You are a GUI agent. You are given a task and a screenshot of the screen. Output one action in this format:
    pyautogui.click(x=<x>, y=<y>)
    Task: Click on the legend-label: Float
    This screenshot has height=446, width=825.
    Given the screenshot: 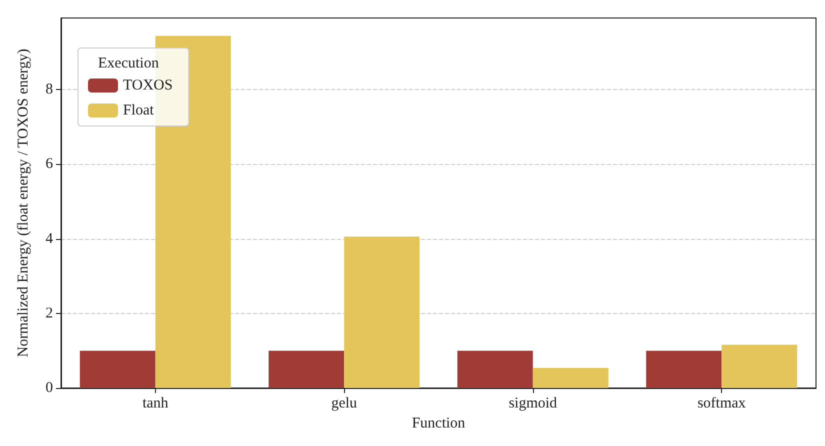 What is the action you would take?
    pyautogui.click(x=139, y=110)
    